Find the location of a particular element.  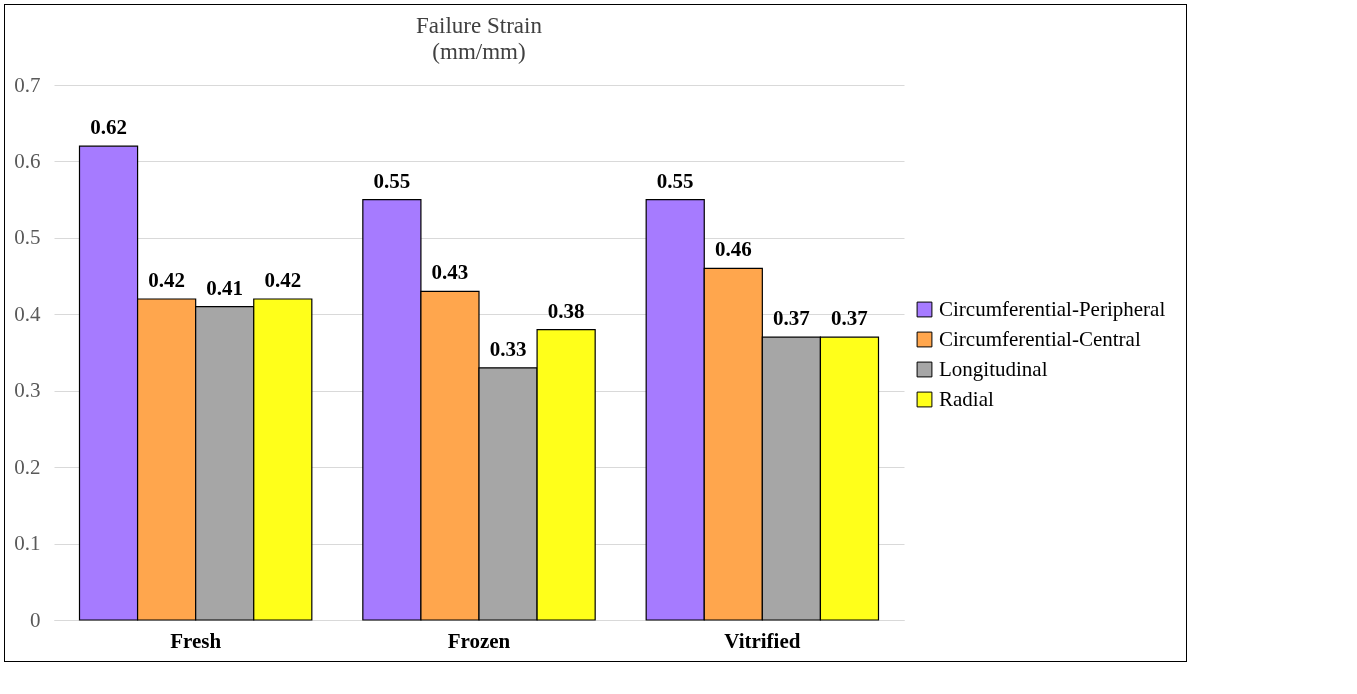

x-tick-label: Vitrified is located at coordinates (762, 640).